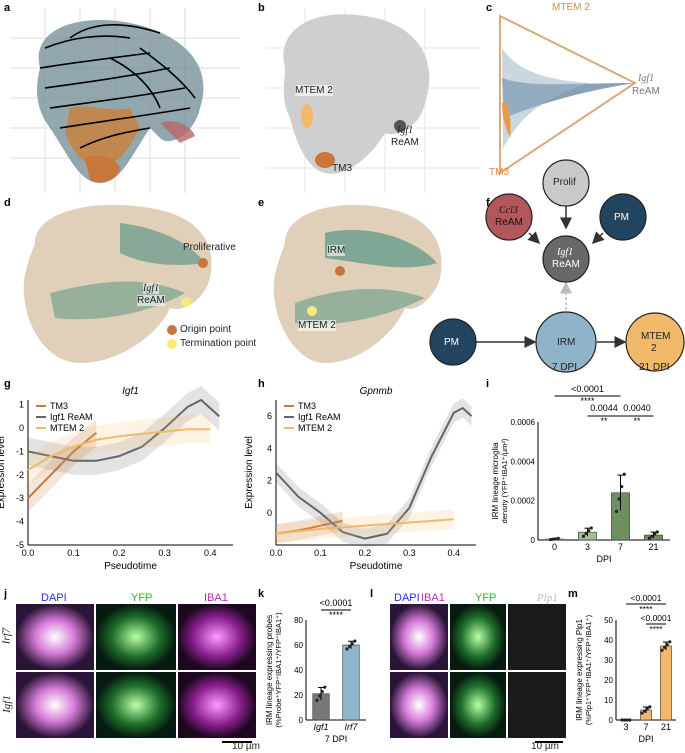 The image size is (685, 753). Describe the element at coordinates (646, 91) in the screenshot. I see `c-label-ream: ReAM` at that location.